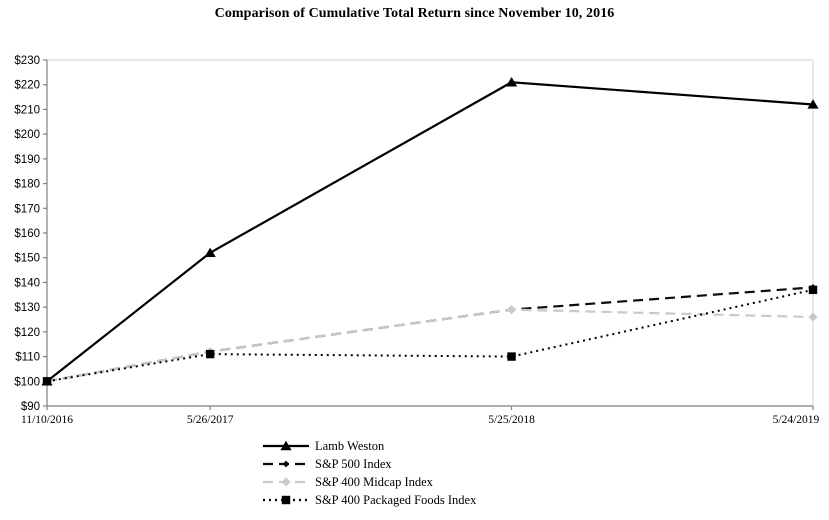 The height and width of the screenshot is (520, 829). I want to click on sp400-packaged-foods-line-sample-icon, so click(286, 500).